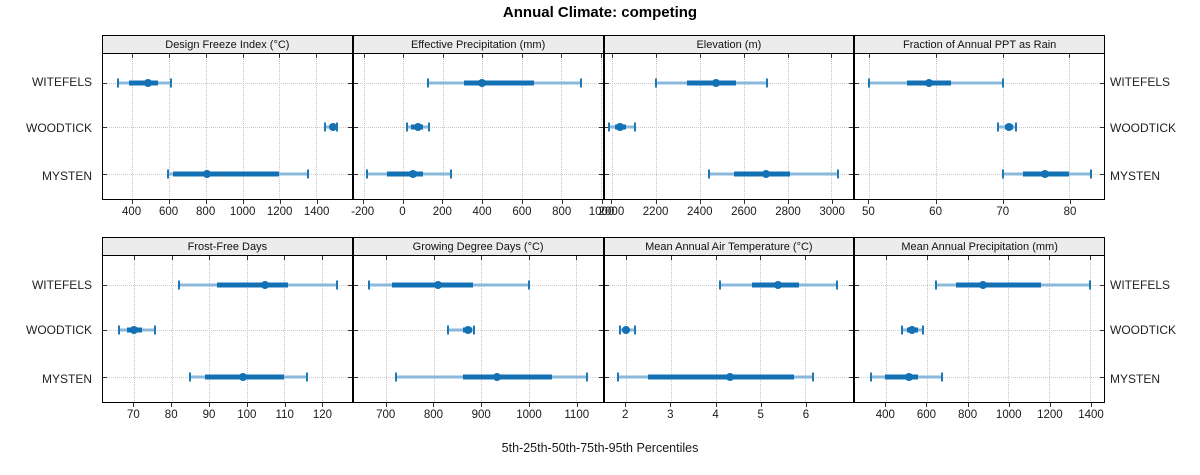 Image resolution: width=1200 pixels, height=475 pixels. What do you see at coordinates (322, 415) in the screenshot?
I see `x-tick-label: 120` at bounding box center [322, 415].